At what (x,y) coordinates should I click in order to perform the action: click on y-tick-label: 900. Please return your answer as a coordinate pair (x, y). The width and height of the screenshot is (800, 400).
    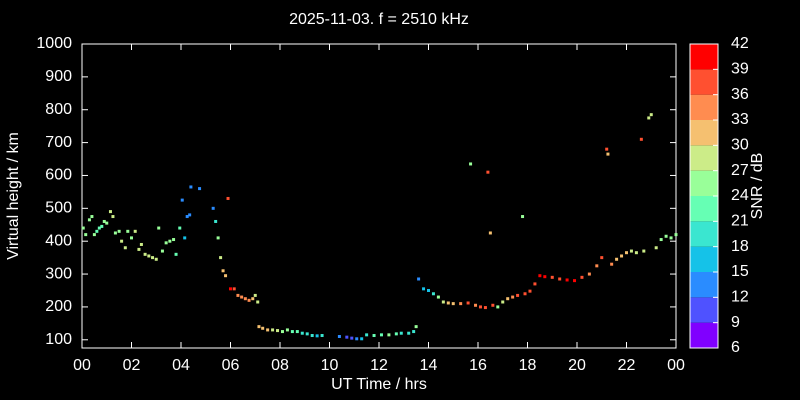
    Looking at the image, I should click on (58, 76).